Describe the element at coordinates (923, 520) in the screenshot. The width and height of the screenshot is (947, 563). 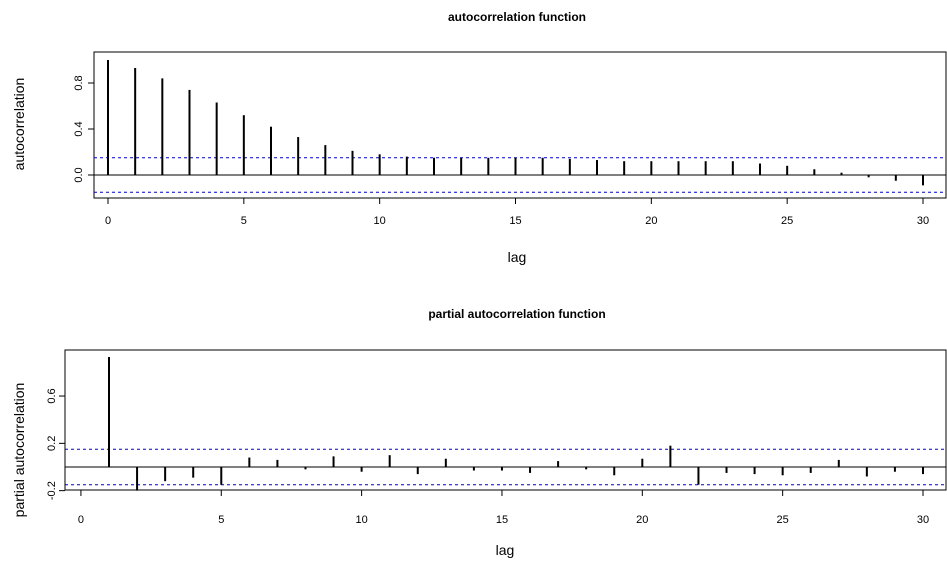
I see `pacf-x-tick-label-30: 30` at that location.